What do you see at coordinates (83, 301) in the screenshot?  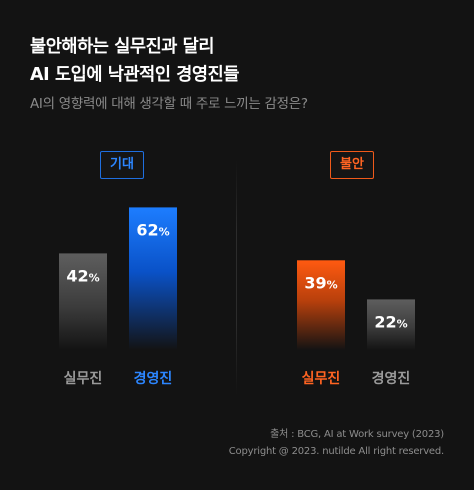 I see `bar-expectation-staff` at bounding box center [83, 301].